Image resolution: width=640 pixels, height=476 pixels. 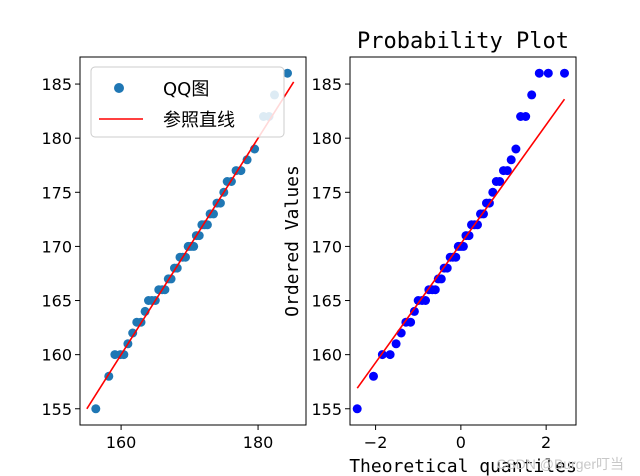 I want to click on right-y-tick-label: 185, so click(x=326, y=84).